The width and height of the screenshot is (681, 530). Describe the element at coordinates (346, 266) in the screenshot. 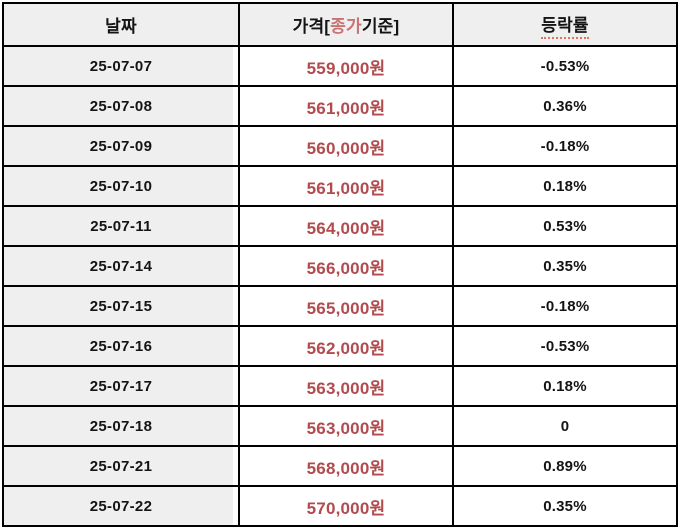

I see `price-cell: 566,000원` at that location.